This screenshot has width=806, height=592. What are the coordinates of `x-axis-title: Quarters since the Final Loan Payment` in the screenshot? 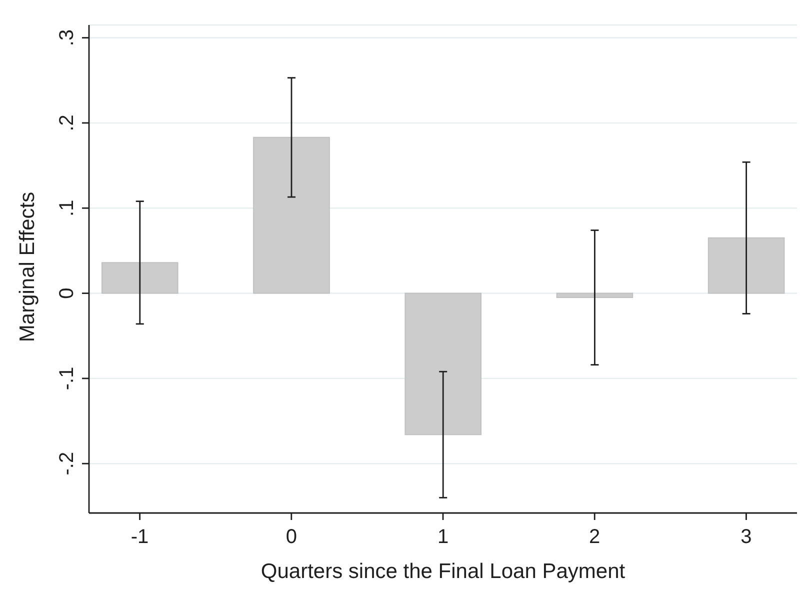 It's located at (443, 571).